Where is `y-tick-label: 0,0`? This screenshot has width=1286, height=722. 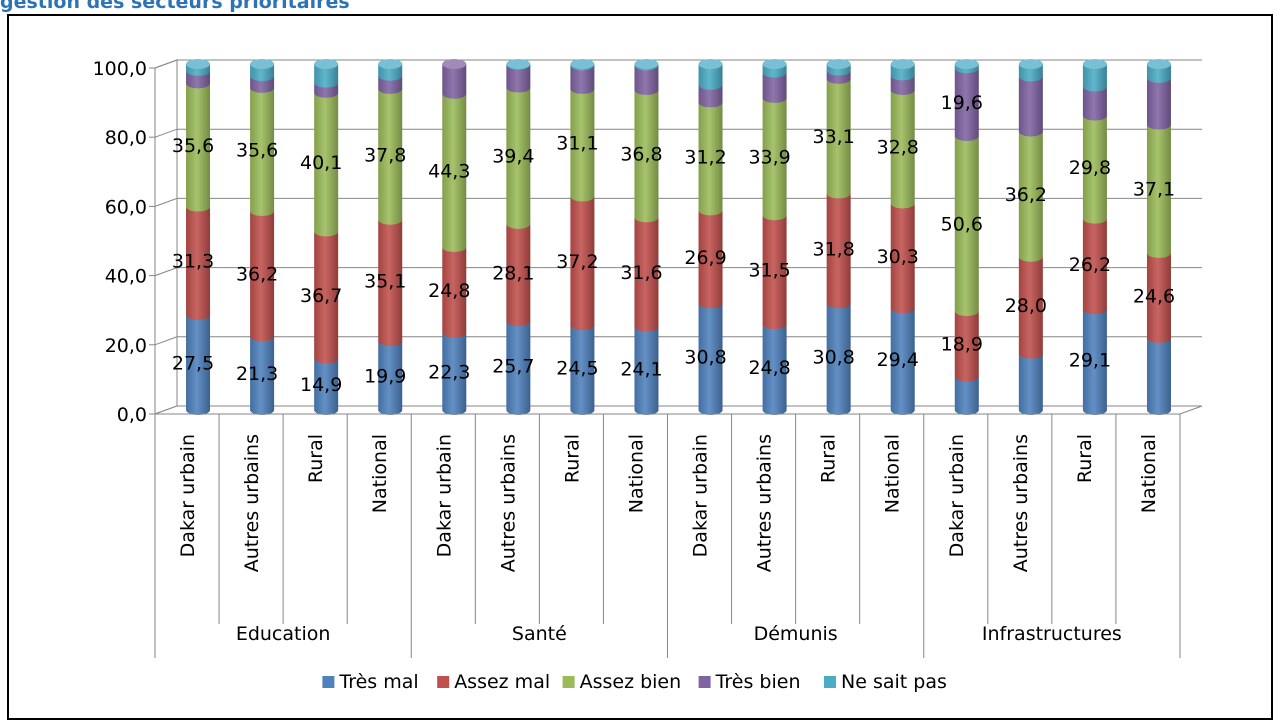
y-tick-label: 0,0 is located at coordinates (132, 415).